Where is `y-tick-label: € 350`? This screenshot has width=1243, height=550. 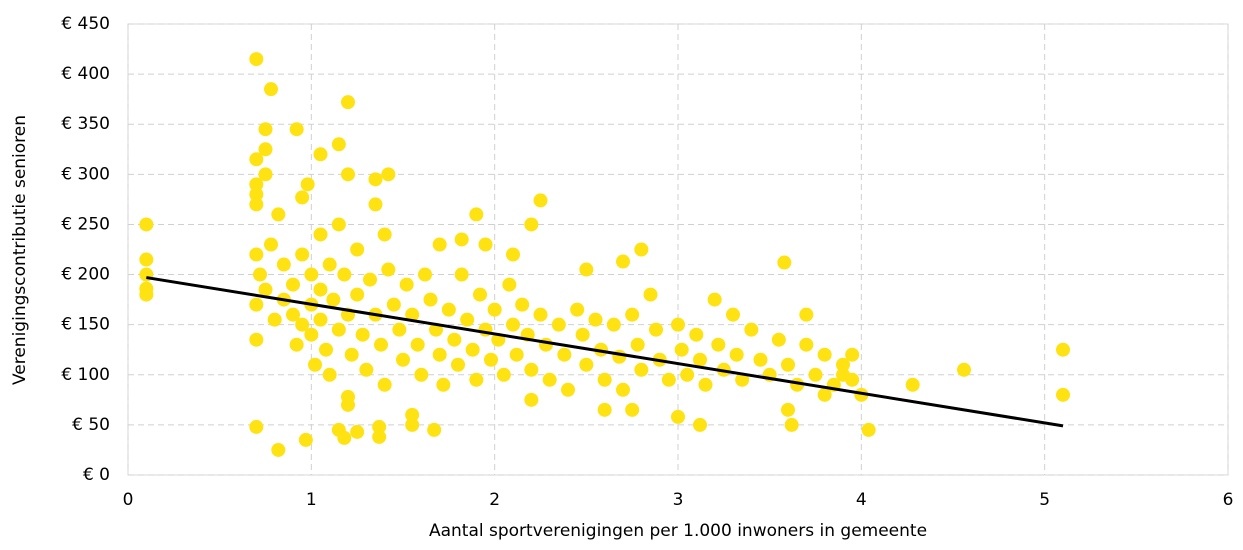 y-tick-label: € 350 is located at coordinates (85, 124).